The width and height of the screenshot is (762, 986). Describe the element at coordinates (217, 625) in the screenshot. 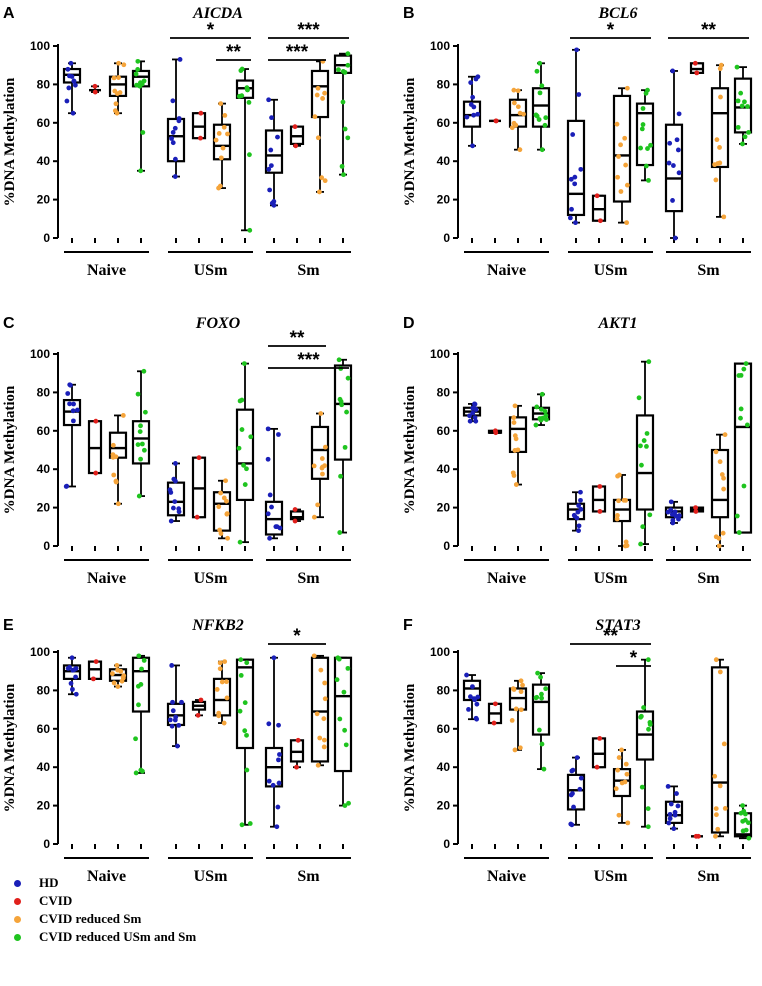

I see `panel-title: NFKB2` at that location.